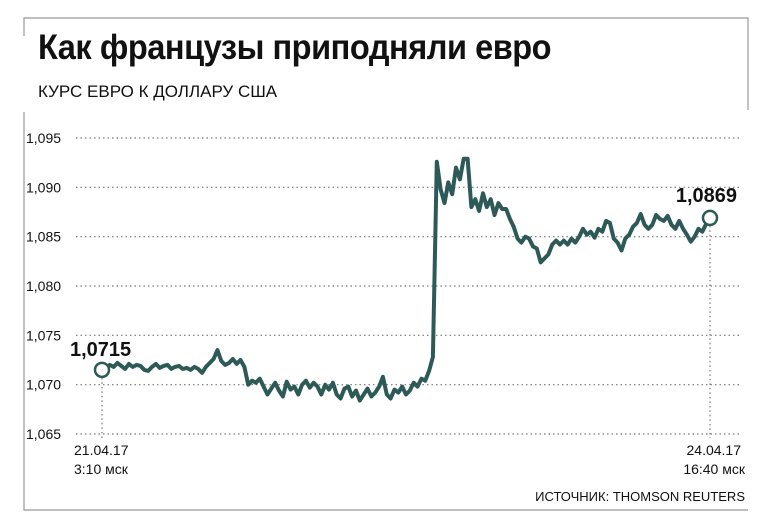 This screenshot has height=530, width=769. Describe the element at coordinates (43, 434) in the screenshot. I see `y-tick-label: 1,065` at that location.